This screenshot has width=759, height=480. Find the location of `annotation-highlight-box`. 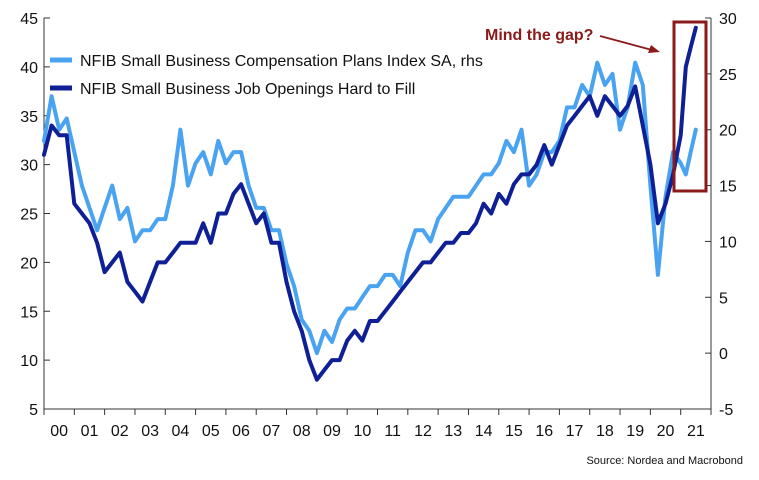

annotation-highlight-box is located at coordinates (690, 106).